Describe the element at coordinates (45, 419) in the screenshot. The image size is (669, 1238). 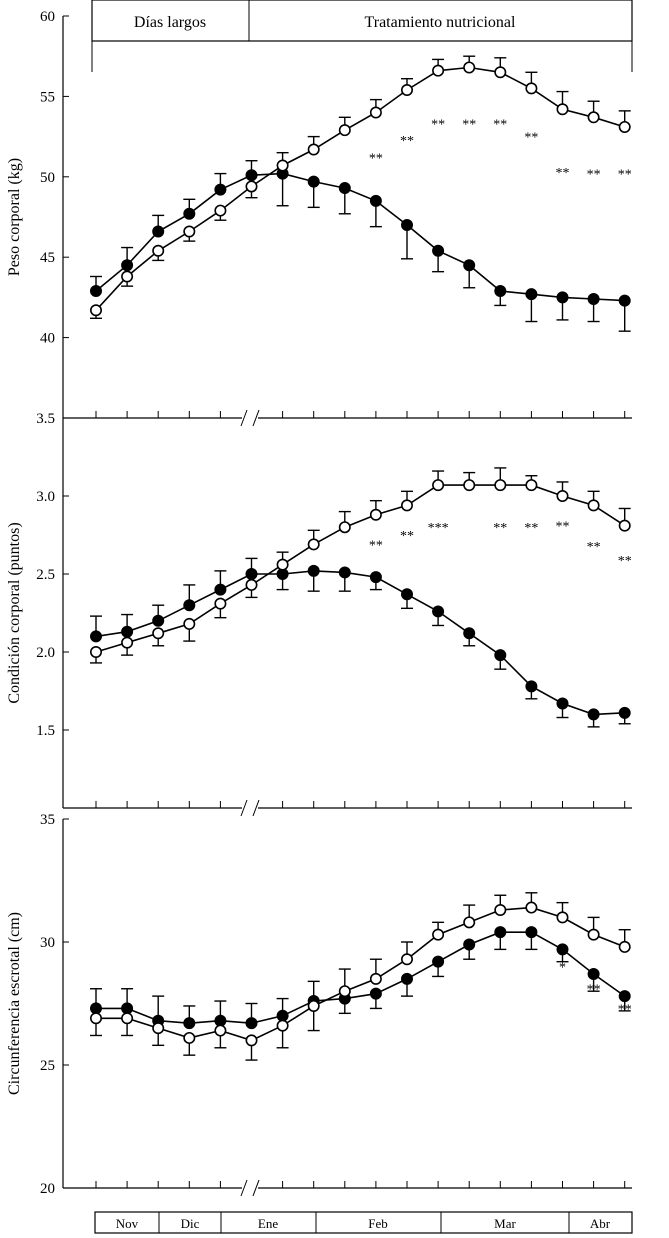
I see `y-tick-label: 3.5` at that location.